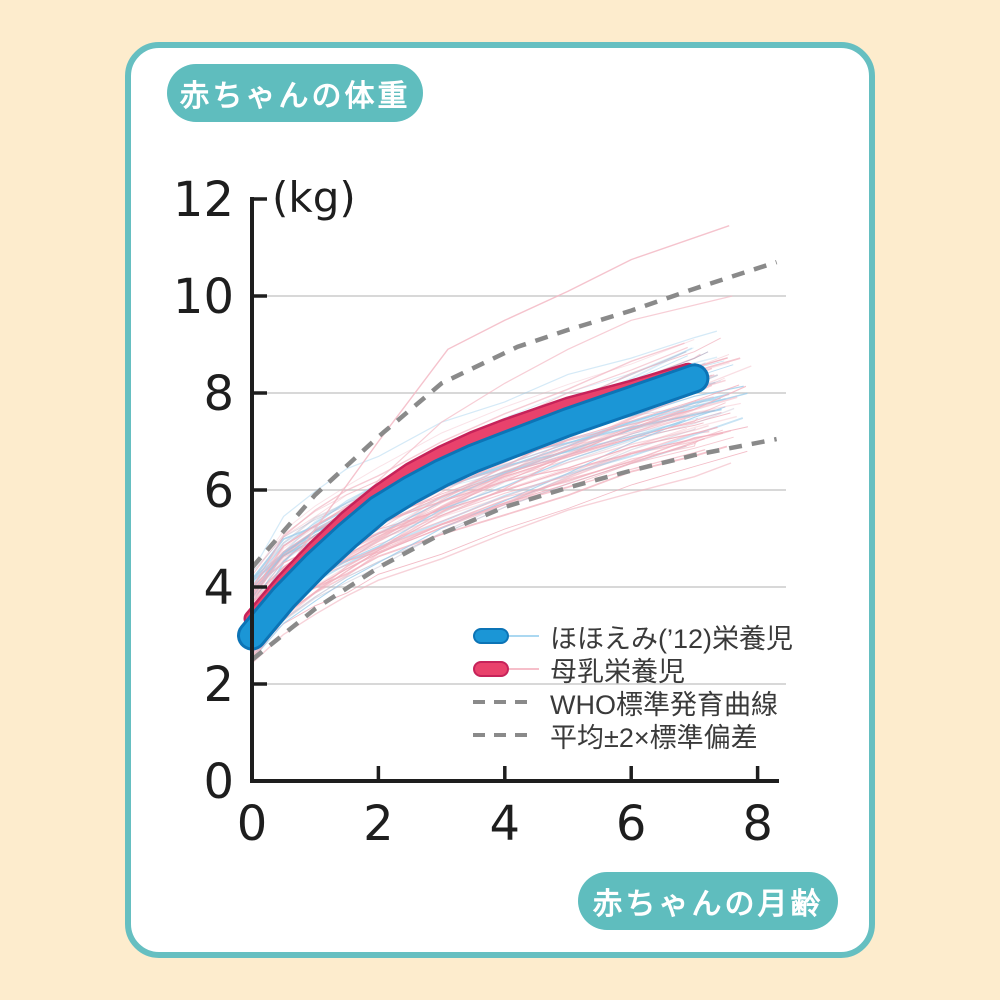 This screenshot has width=1000, height=1000. What do you see at coordinates (631, 824) in the screenshot?
I see `x-tick-label: 6` at bounding box center [631, 824].